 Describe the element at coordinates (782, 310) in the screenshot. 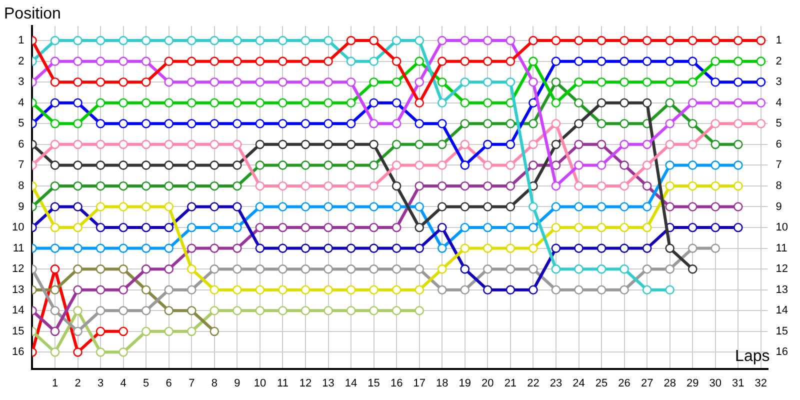

I see `y2-tick-label: 14` at that location.